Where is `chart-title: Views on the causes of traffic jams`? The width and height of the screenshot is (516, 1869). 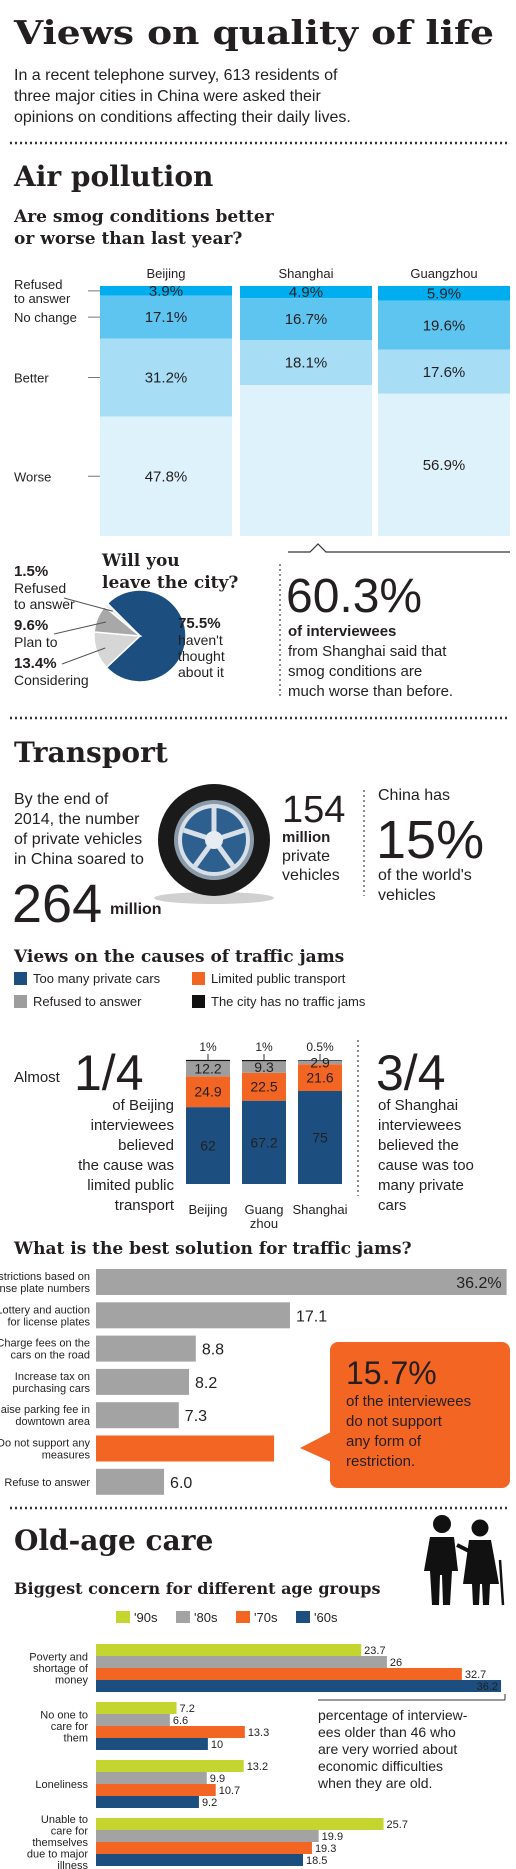 chart-title: Views on the causes of traffic jams is located at coordinates (178, 957).